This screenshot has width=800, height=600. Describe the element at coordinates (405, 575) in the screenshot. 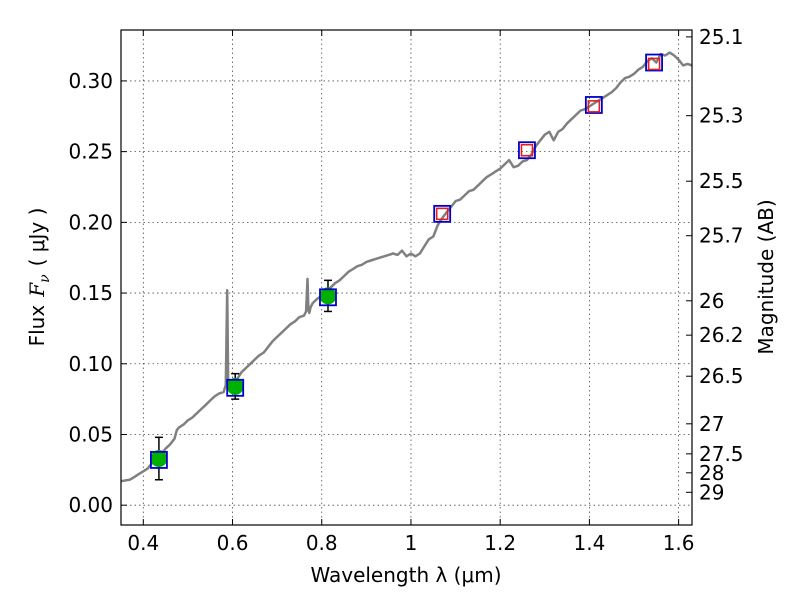

I see `x-axis-label: Wavelength λ (μm)` at that location.